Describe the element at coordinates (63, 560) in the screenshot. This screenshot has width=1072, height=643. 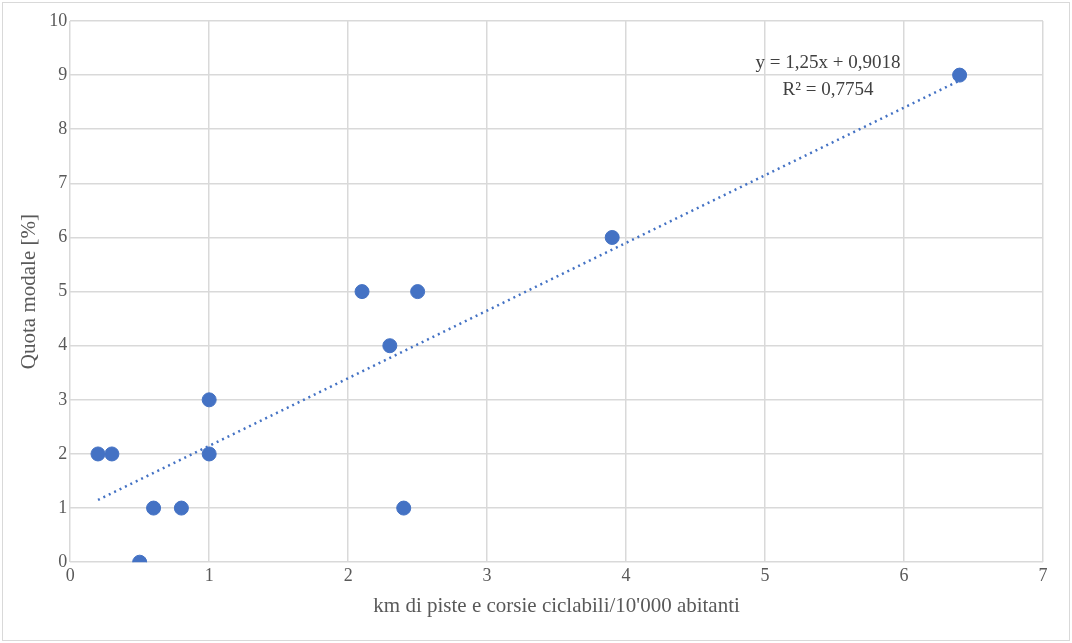
I see `y-tick-label: 0` at that location.